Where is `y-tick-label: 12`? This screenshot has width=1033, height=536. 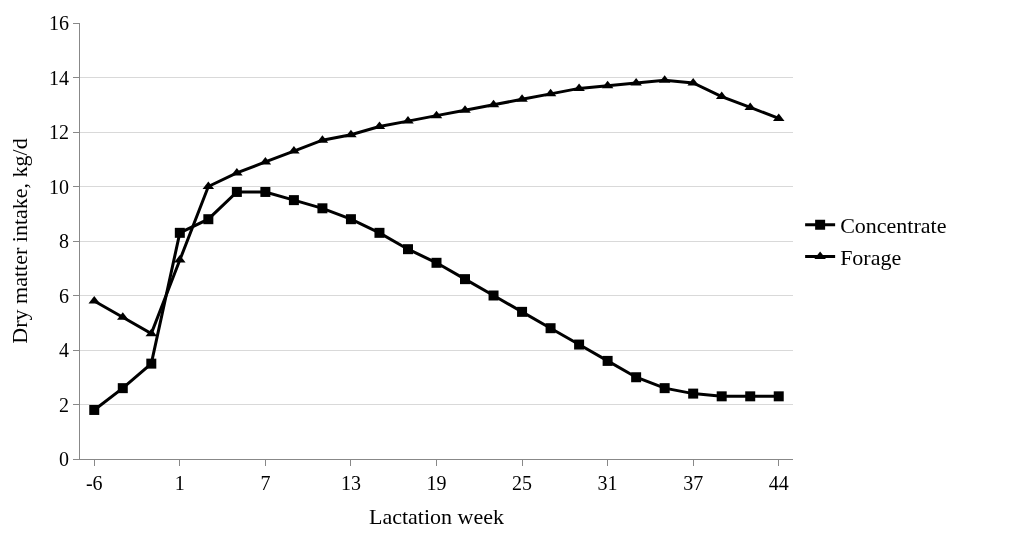 y-tick-label: 12 is located at coordinates (59, 132).